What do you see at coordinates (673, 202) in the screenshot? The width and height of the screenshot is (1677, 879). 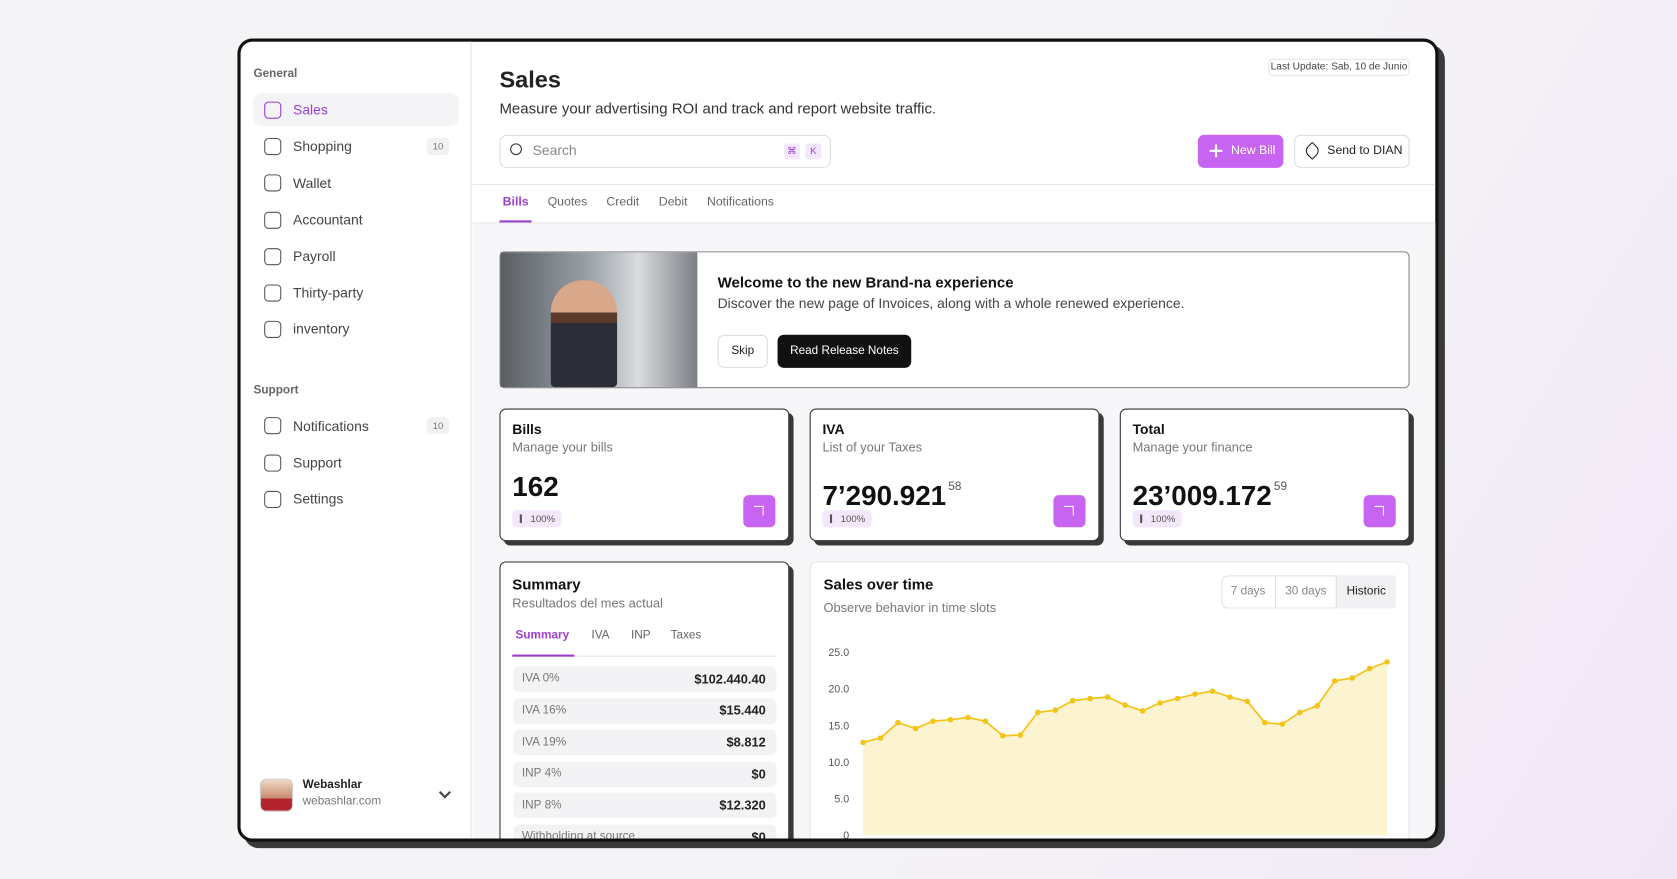 I see `tab: Debit` at bounding box center [673, 202].